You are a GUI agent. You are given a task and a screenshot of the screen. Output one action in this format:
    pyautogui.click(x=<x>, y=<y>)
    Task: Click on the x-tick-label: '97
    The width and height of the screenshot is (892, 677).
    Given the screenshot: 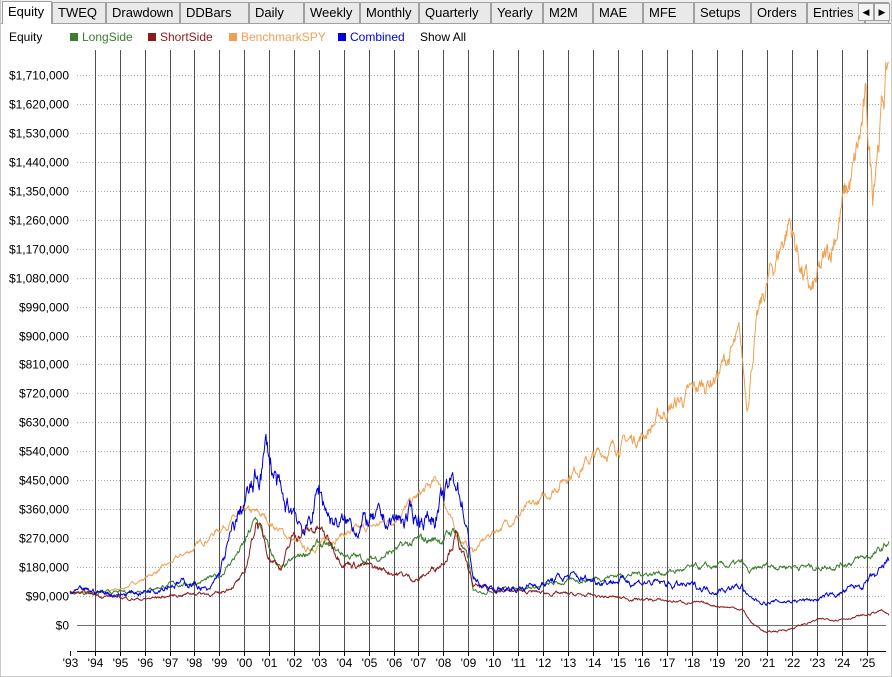 What is the action you would take?
    pyautogui.click(x=171, y=663)
    